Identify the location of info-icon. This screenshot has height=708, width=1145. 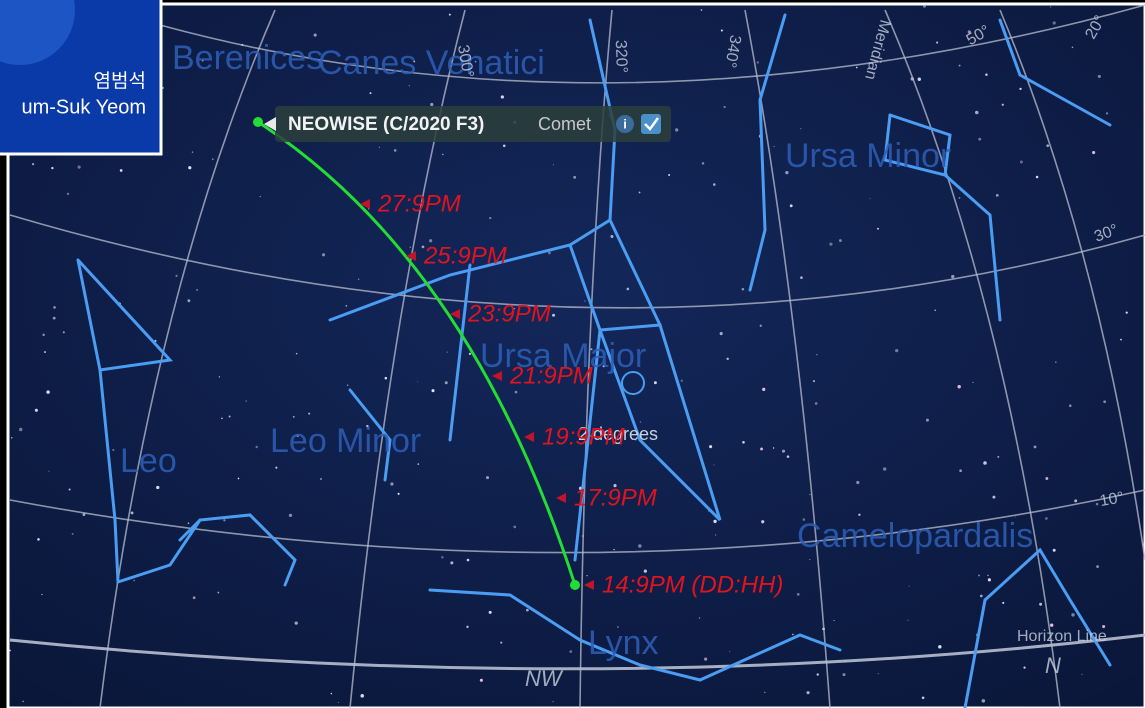
(625, 124).